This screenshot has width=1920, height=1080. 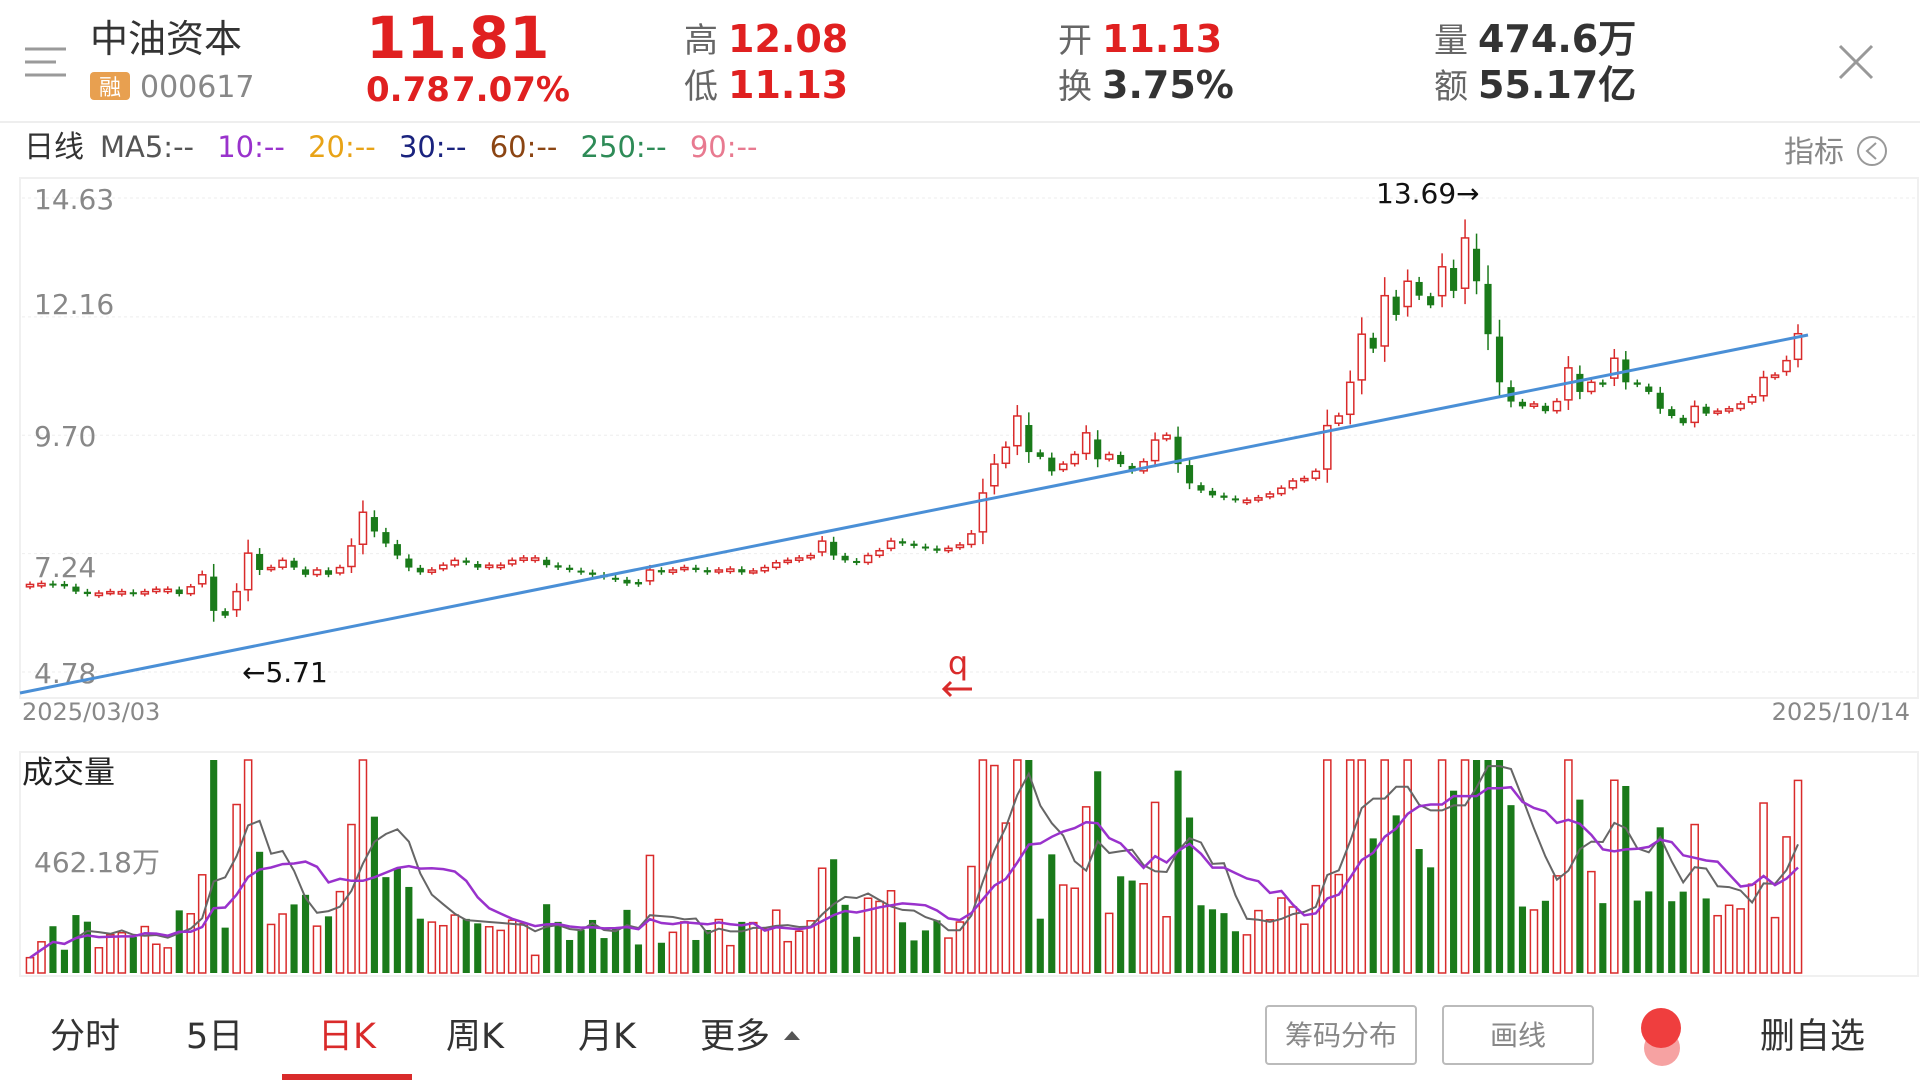 I want to click on tab-weekly-k: 周K, so click(x=475, y=1037).